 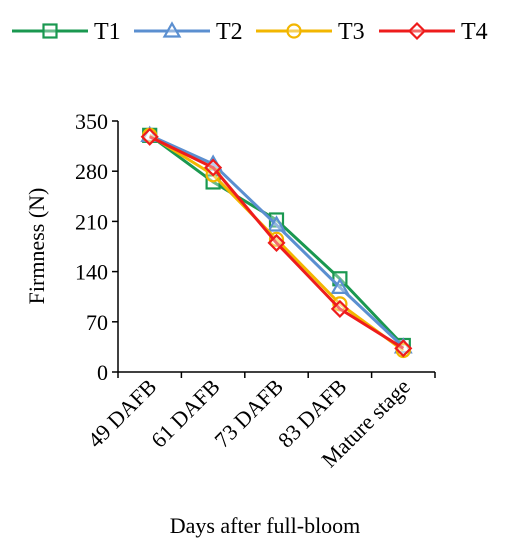 What do you see at coordinates (91, 171) in the screenshot?
I see `y-tick-label: 280` at bounding box center [91, 171].